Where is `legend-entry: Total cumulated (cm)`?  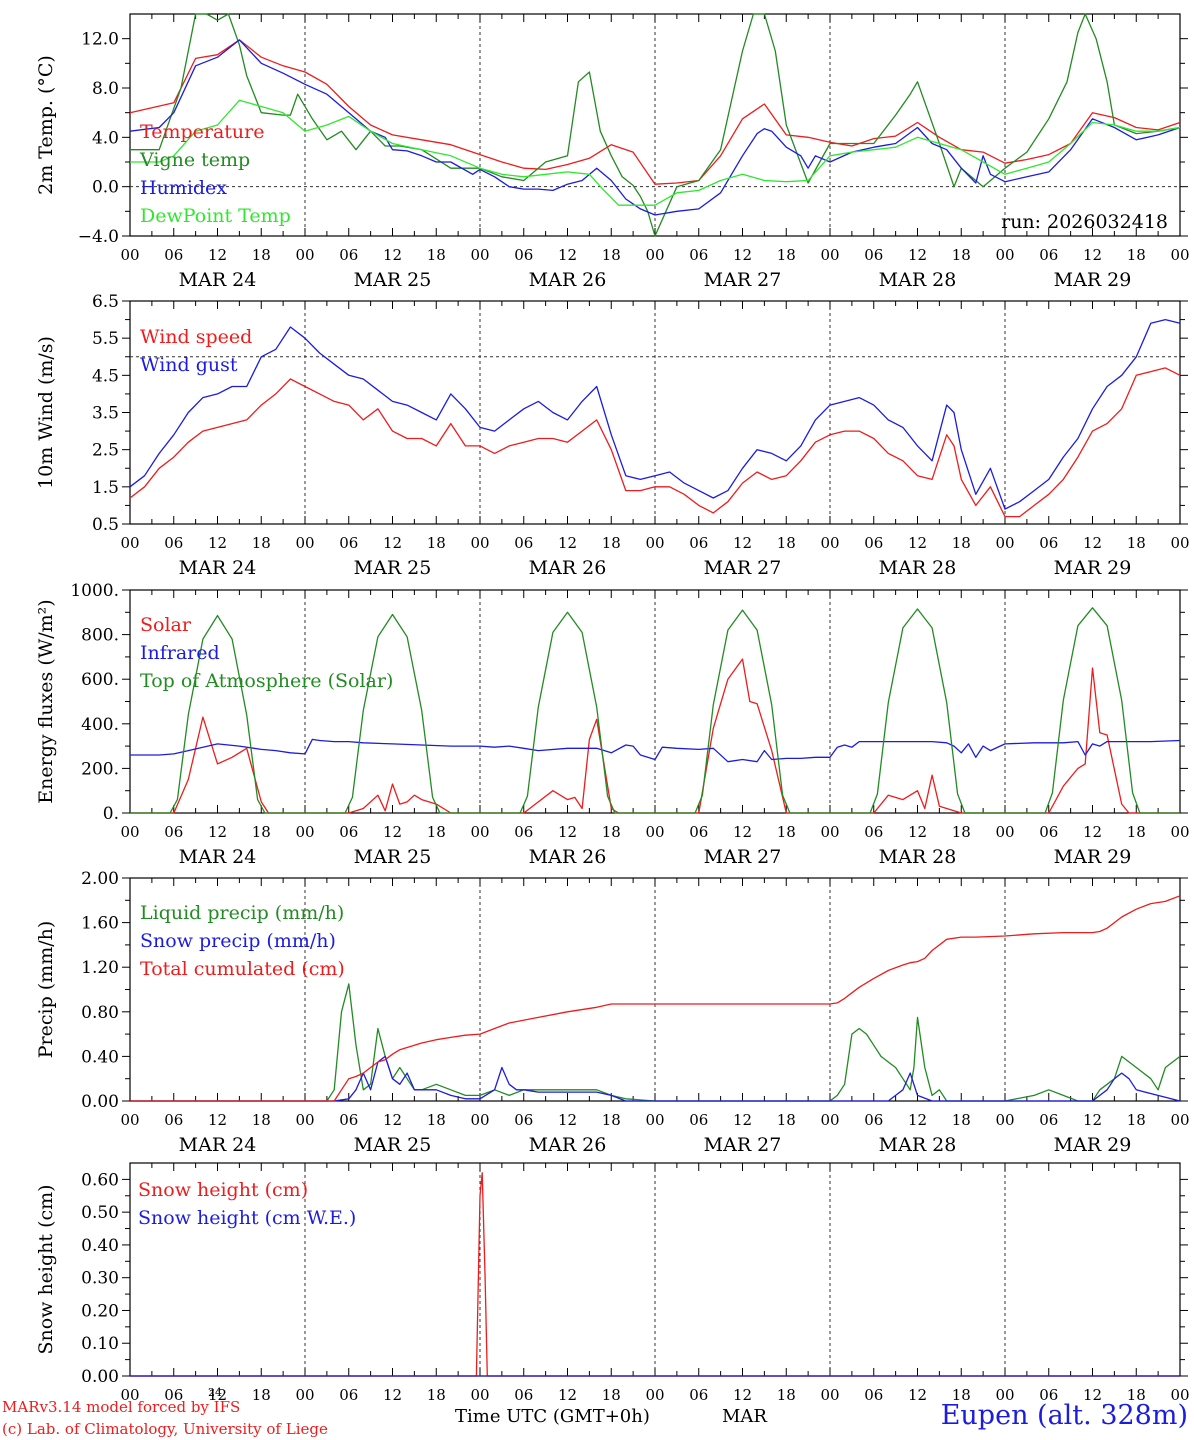
legend-entry: Total cumulated (cm) is located at coordinates (242, 969).